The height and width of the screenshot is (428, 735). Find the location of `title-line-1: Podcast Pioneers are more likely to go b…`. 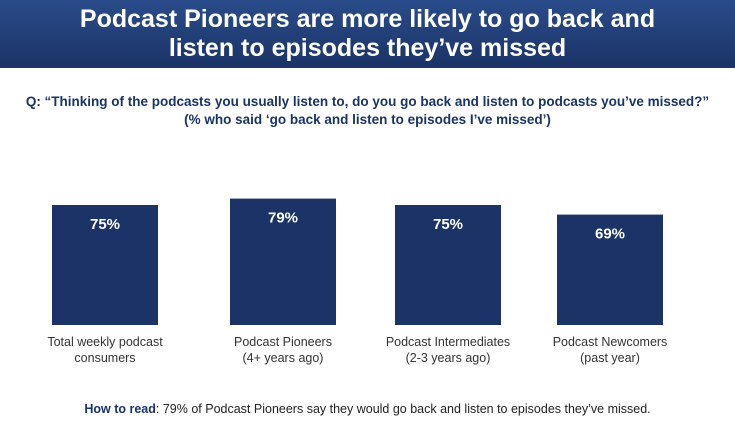

title-line-1: Podcast Pioneers are more likely to go b… is located at coordinates (367, 19).